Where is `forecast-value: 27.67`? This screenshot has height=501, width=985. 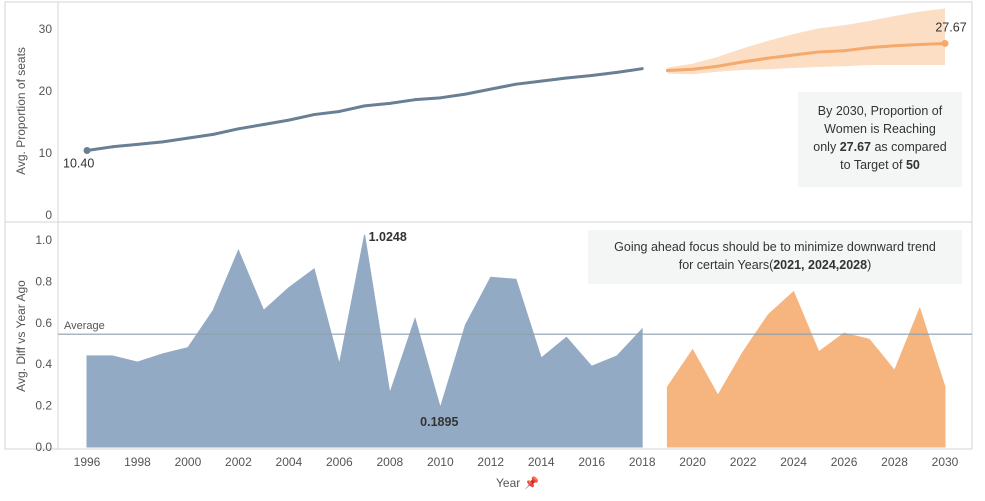 forecast-value: 27.67 is located at coordinates (855, 147).